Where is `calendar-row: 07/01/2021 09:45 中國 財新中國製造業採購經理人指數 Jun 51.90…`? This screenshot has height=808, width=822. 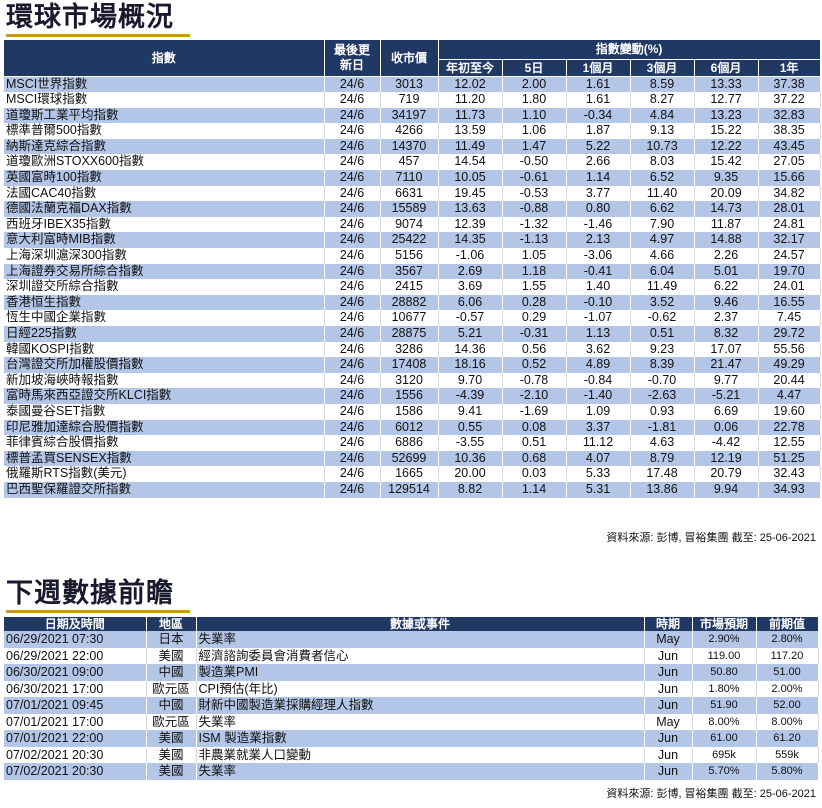 calendar-row: 07/01/2021 09:45 中國 財新中國製造業採購經理人指數 Jun 51.90… is located at coordinates (411, 705).